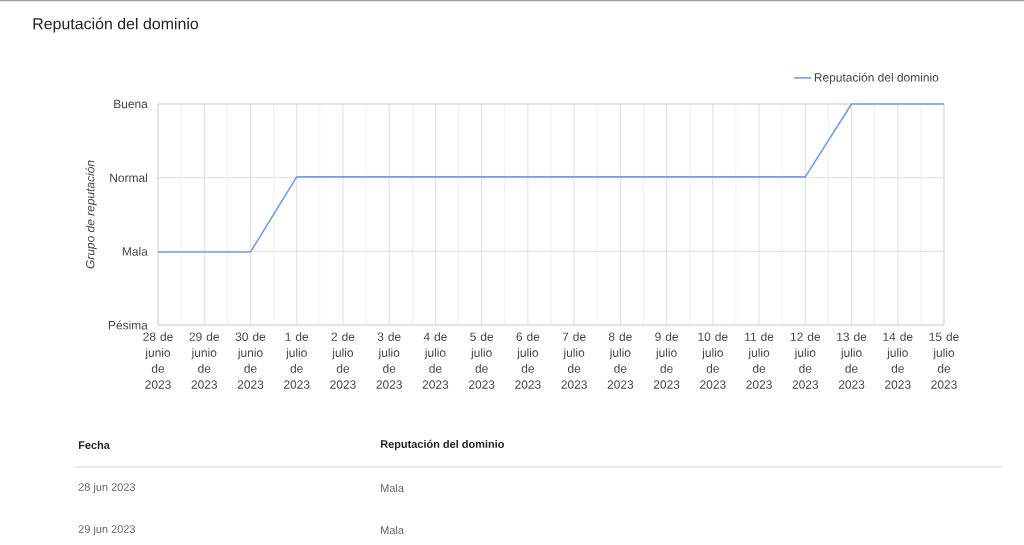  What do you see at coordinates (106, 488) in the screenshot?
I see `text: 28 jun 2023` at bounding box center [106, 488].